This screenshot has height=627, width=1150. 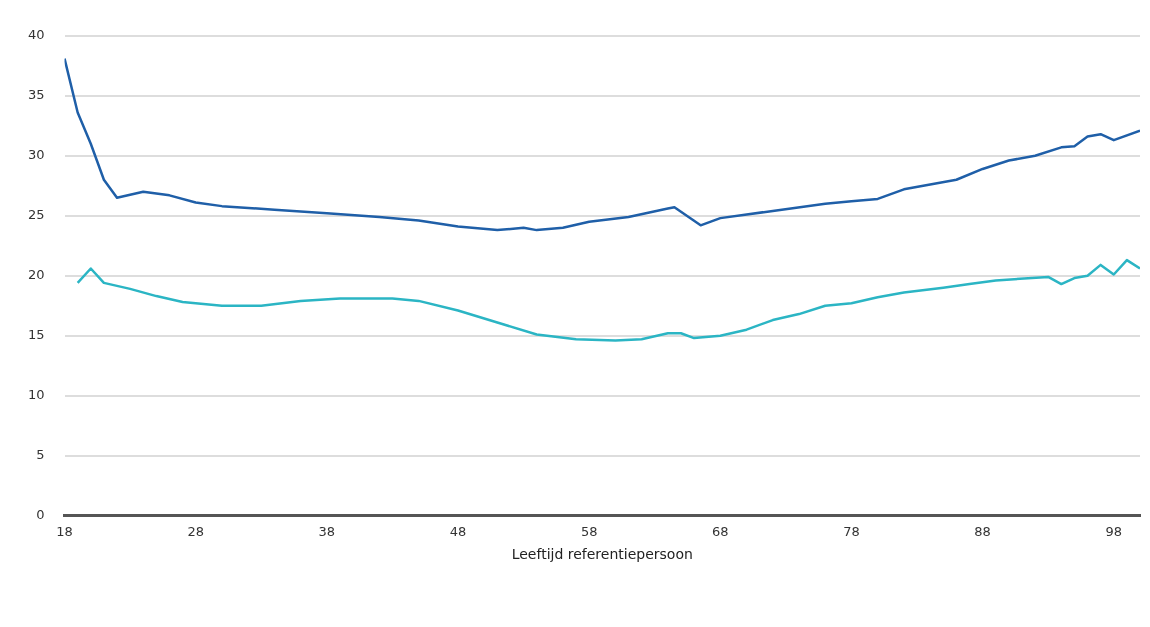 What do you see at coordinates (36, 35) in the screenshot?
I see `y-tick-label: 40` at bounding box center [36, 35].